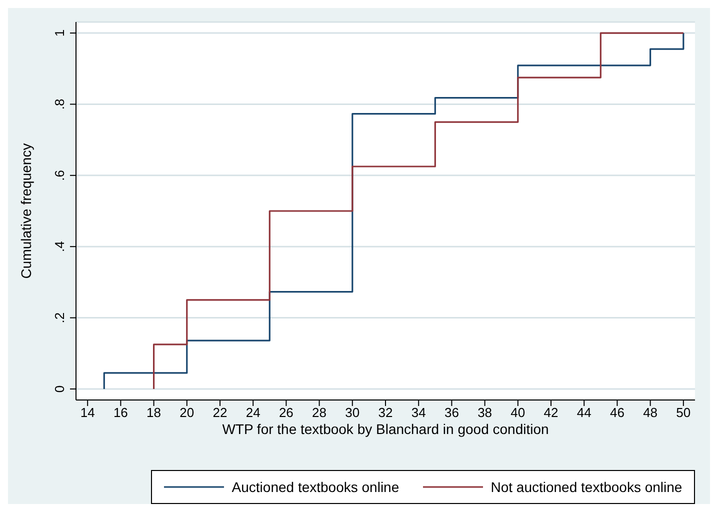 This screenshot has width=718, height=512. Describe the element at coordinates (617, 412) in the screenshot. I see `x-tick-label: 46` at that location.